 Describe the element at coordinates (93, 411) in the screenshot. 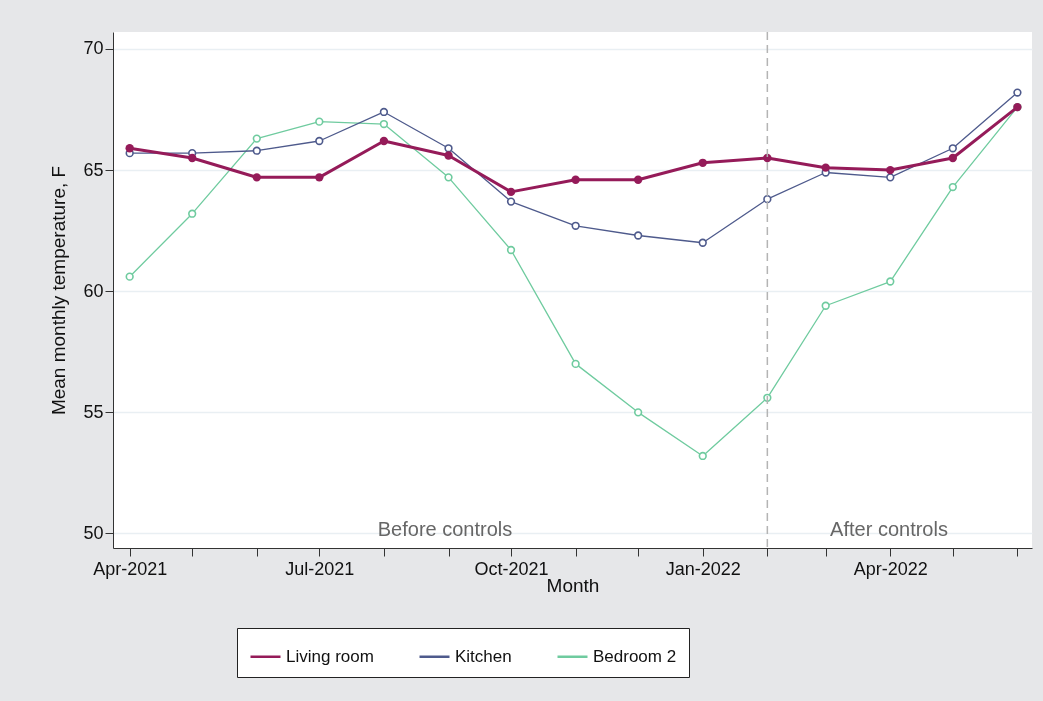

I see `y-tick-label: 55` at that location.